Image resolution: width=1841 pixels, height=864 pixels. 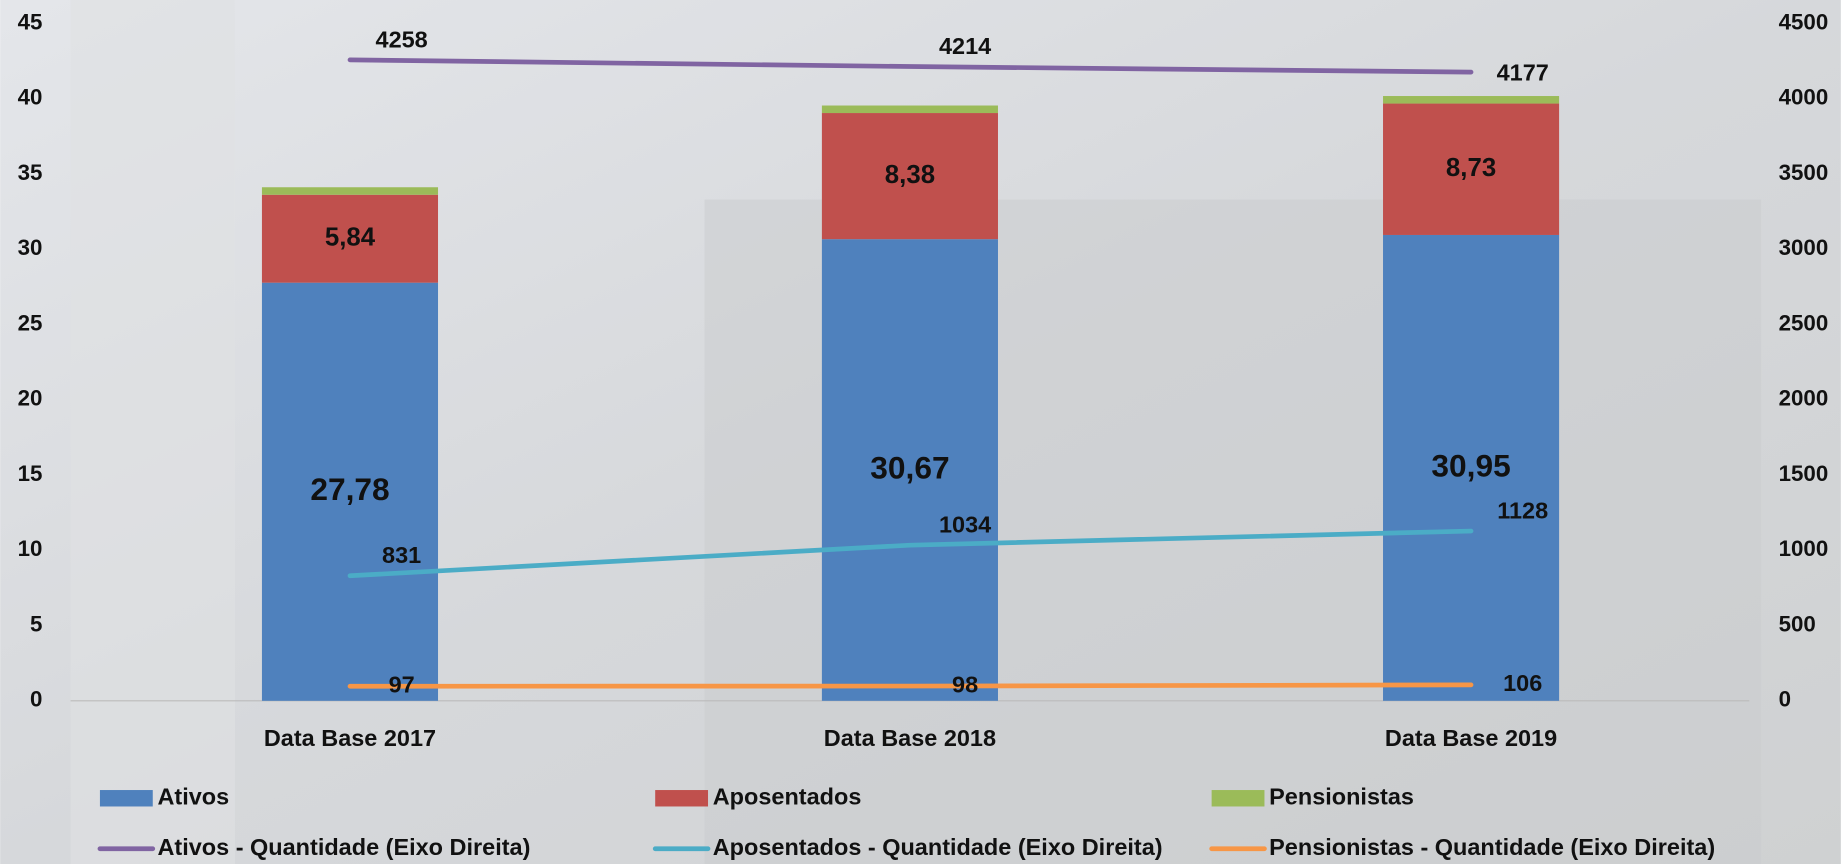 What do you see at coordinates (1804, 97) in the screenshot?
I see `y2-tick-label: 4000` at bounding box center [1804, 97].